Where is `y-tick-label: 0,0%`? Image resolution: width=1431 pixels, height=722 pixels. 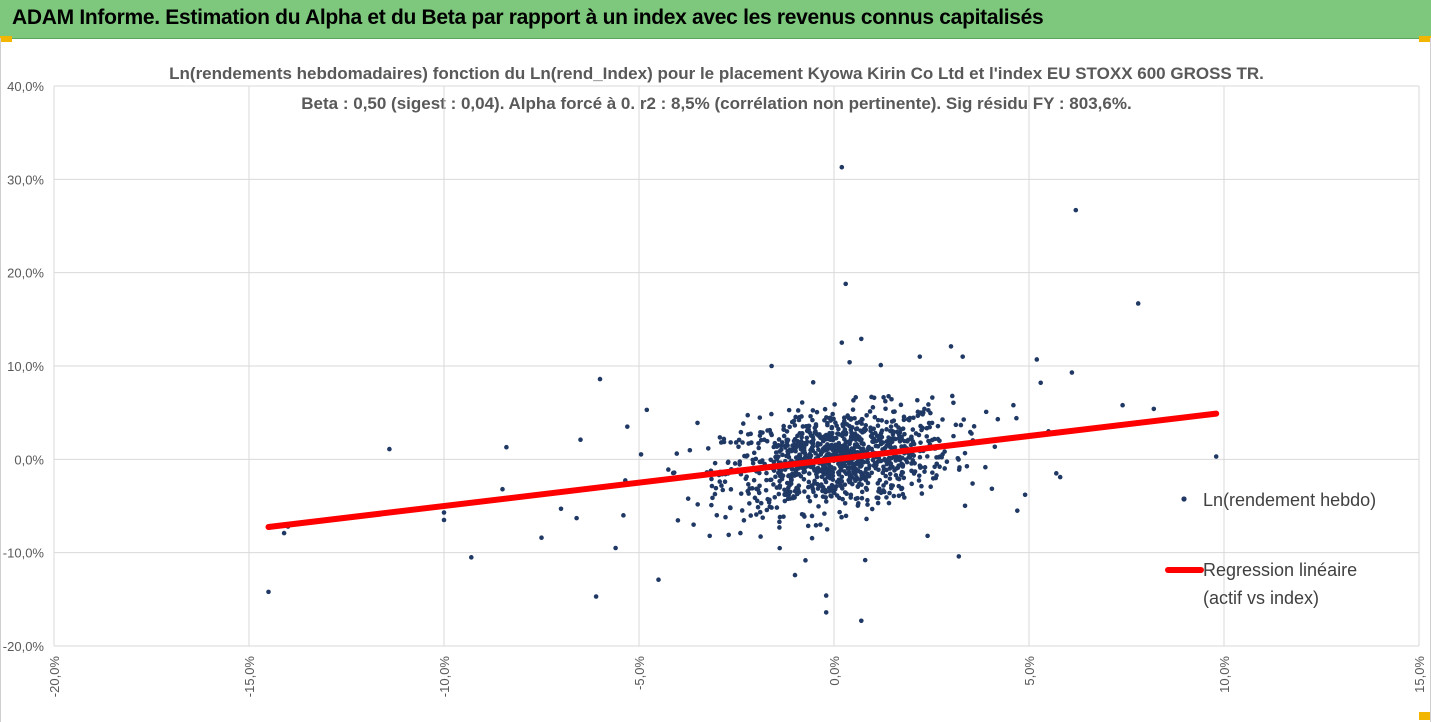 y-tick-label: 0,0% is located at coordinates (29, 459).